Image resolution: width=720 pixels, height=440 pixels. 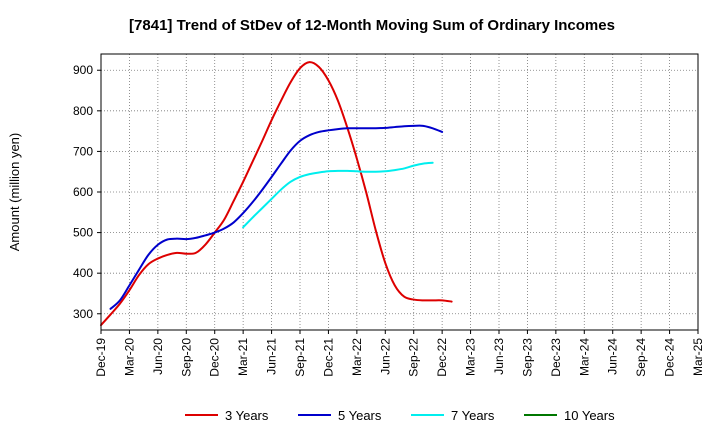 I want to click on x-tick-label: Sep-22, so click(x=414, y=357).